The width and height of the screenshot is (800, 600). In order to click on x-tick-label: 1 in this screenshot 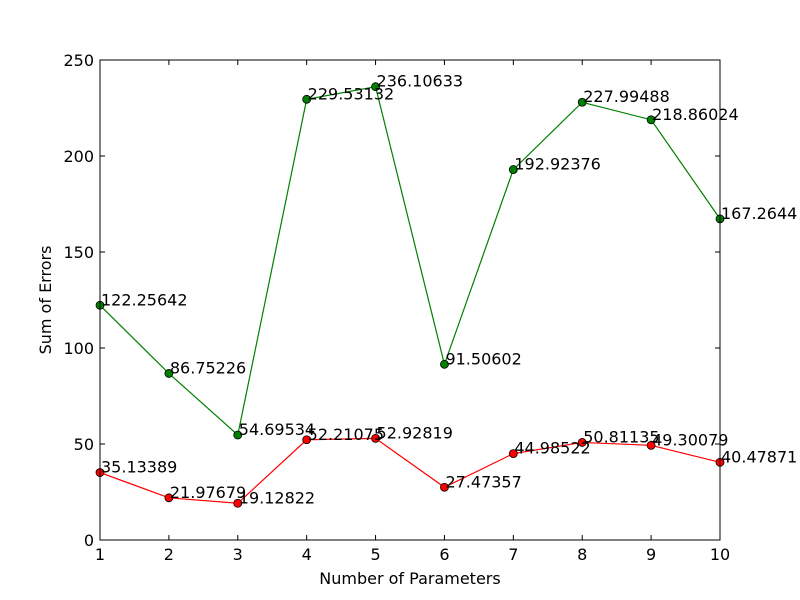, I will do `click(100, 554)`.